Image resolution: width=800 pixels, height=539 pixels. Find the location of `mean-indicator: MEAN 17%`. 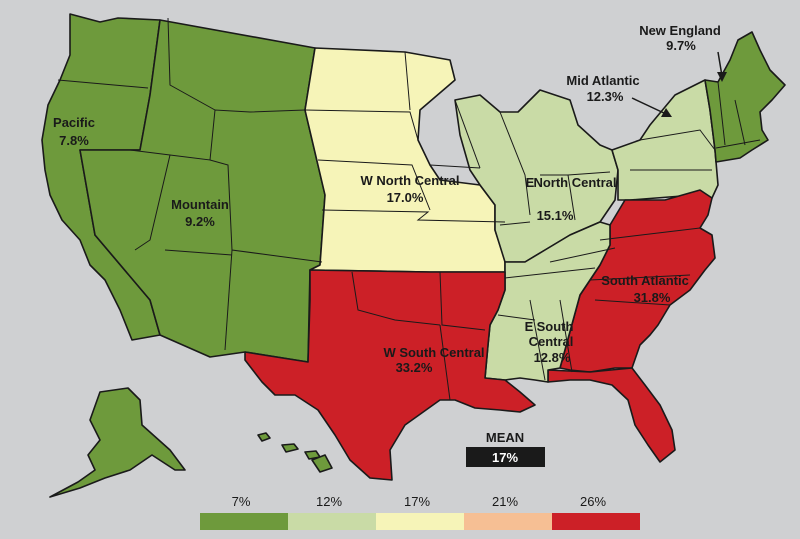

mean-indicator: MEAN 17% is located at coordinates (505, 448).